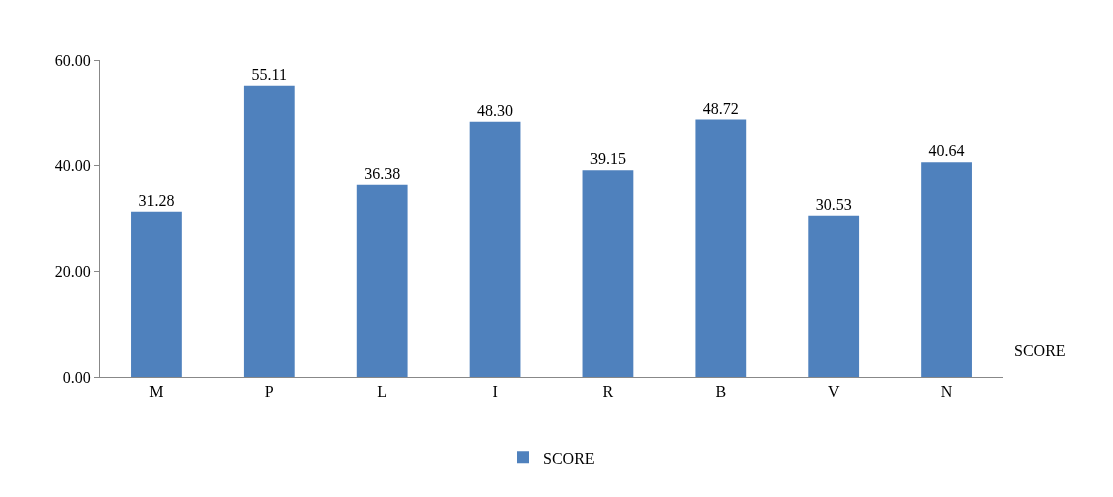 The width and height of the screenshot is (1113, 497). Describe the element at coordinates (156, 392) in the screenshot. I see `x-tick-label: M` at that location.